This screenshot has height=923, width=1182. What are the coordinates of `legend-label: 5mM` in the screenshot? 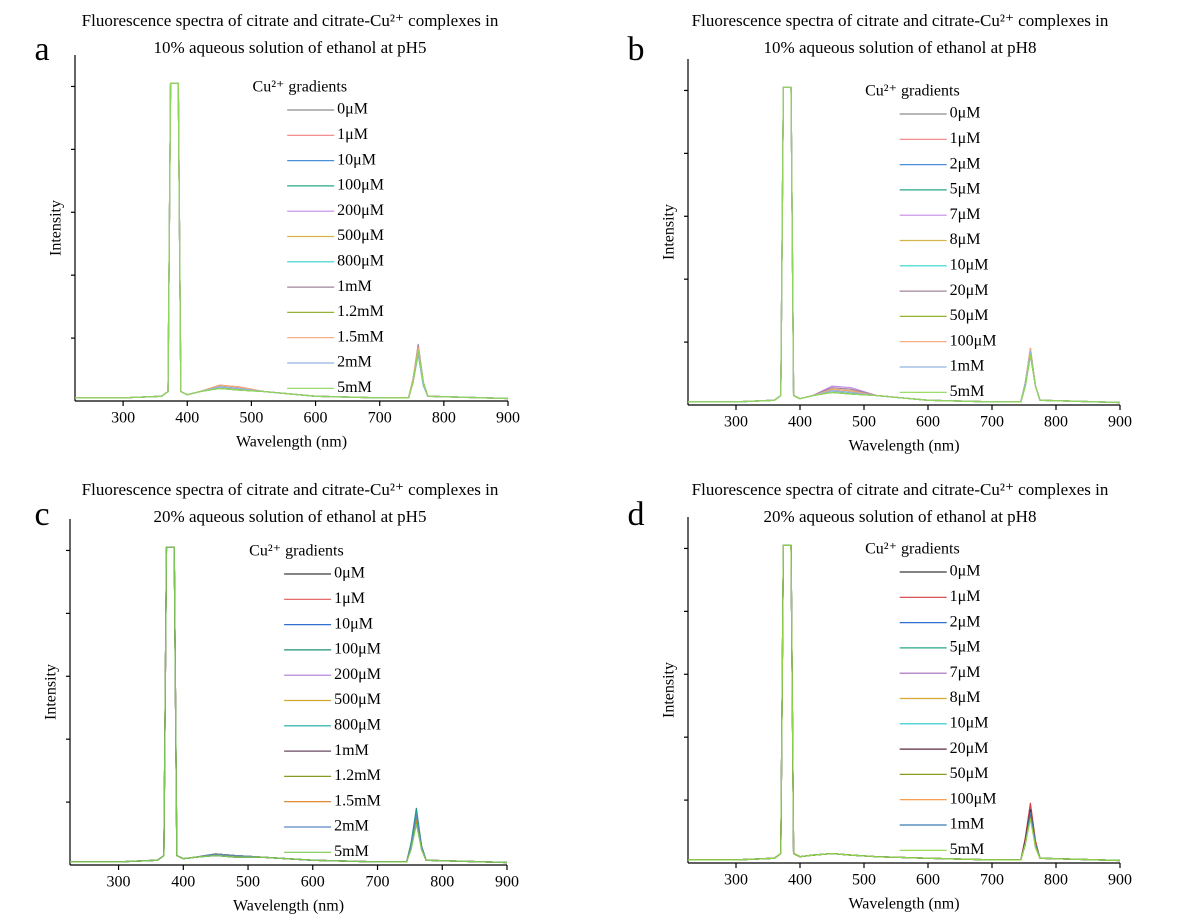 It's located at (967, 391).